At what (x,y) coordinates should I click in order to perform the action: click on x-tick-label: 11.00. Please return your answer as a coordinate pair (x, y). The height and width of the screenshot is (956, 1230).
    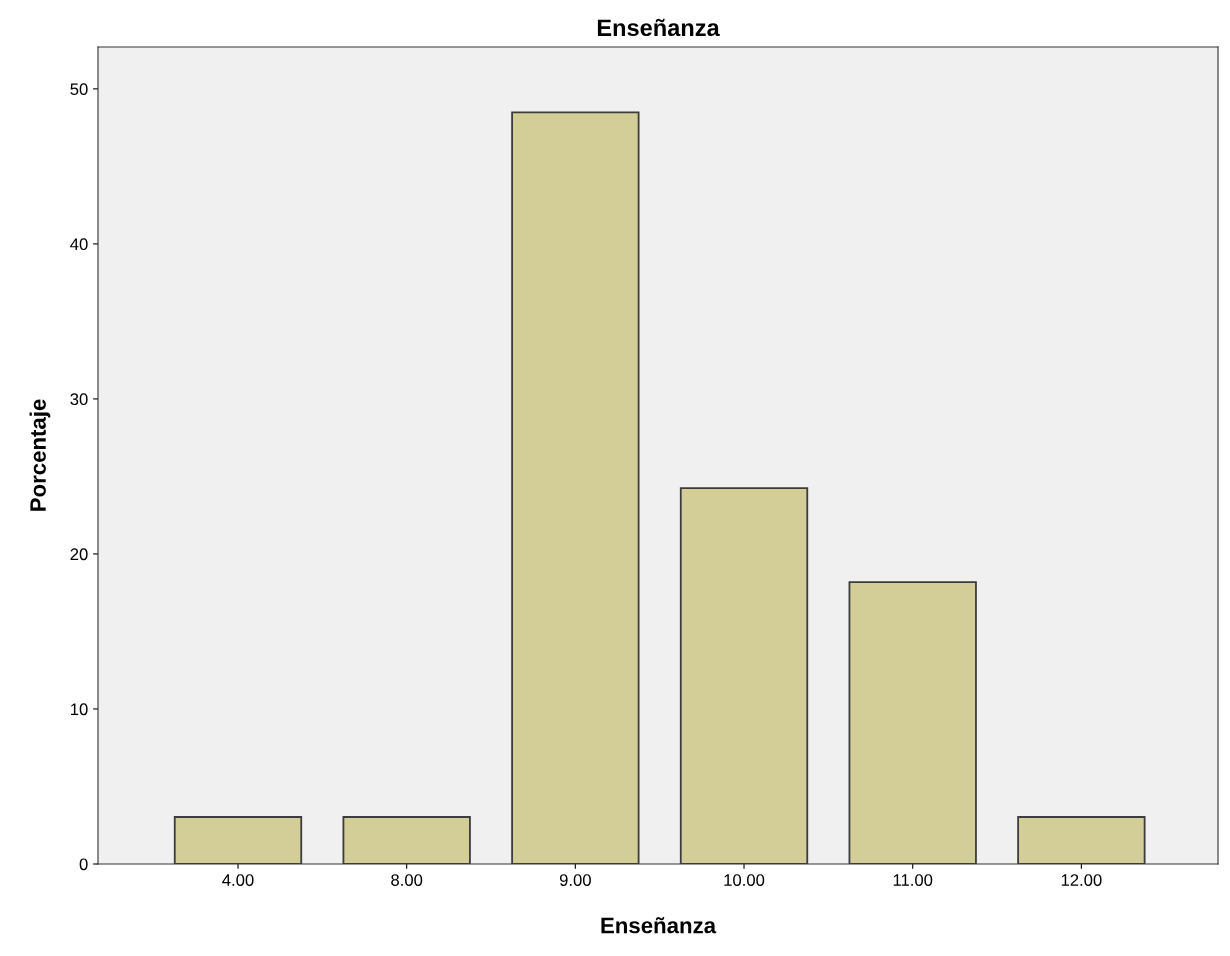
    Looking at the image, I should click on (913, 880).